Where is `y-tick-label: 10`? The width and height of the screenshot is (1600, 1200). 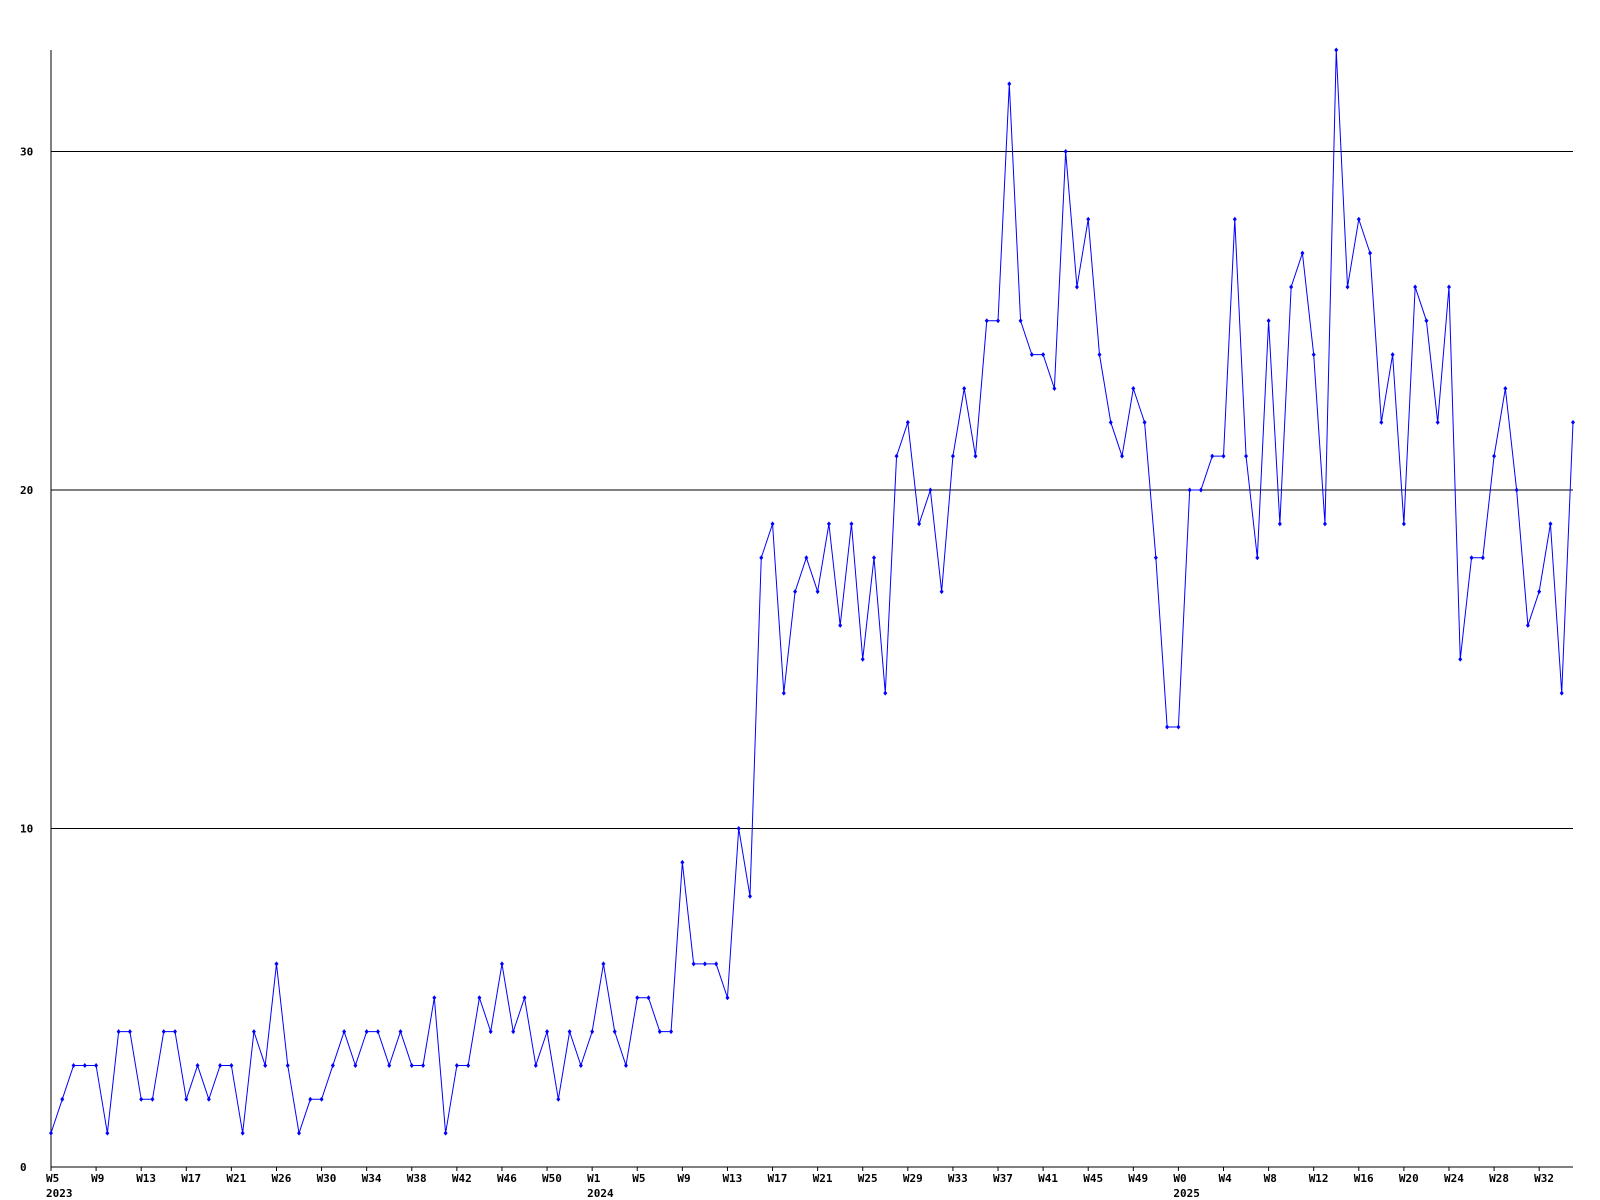
y-tick-label: 10 is located at coordinates (26, 829).